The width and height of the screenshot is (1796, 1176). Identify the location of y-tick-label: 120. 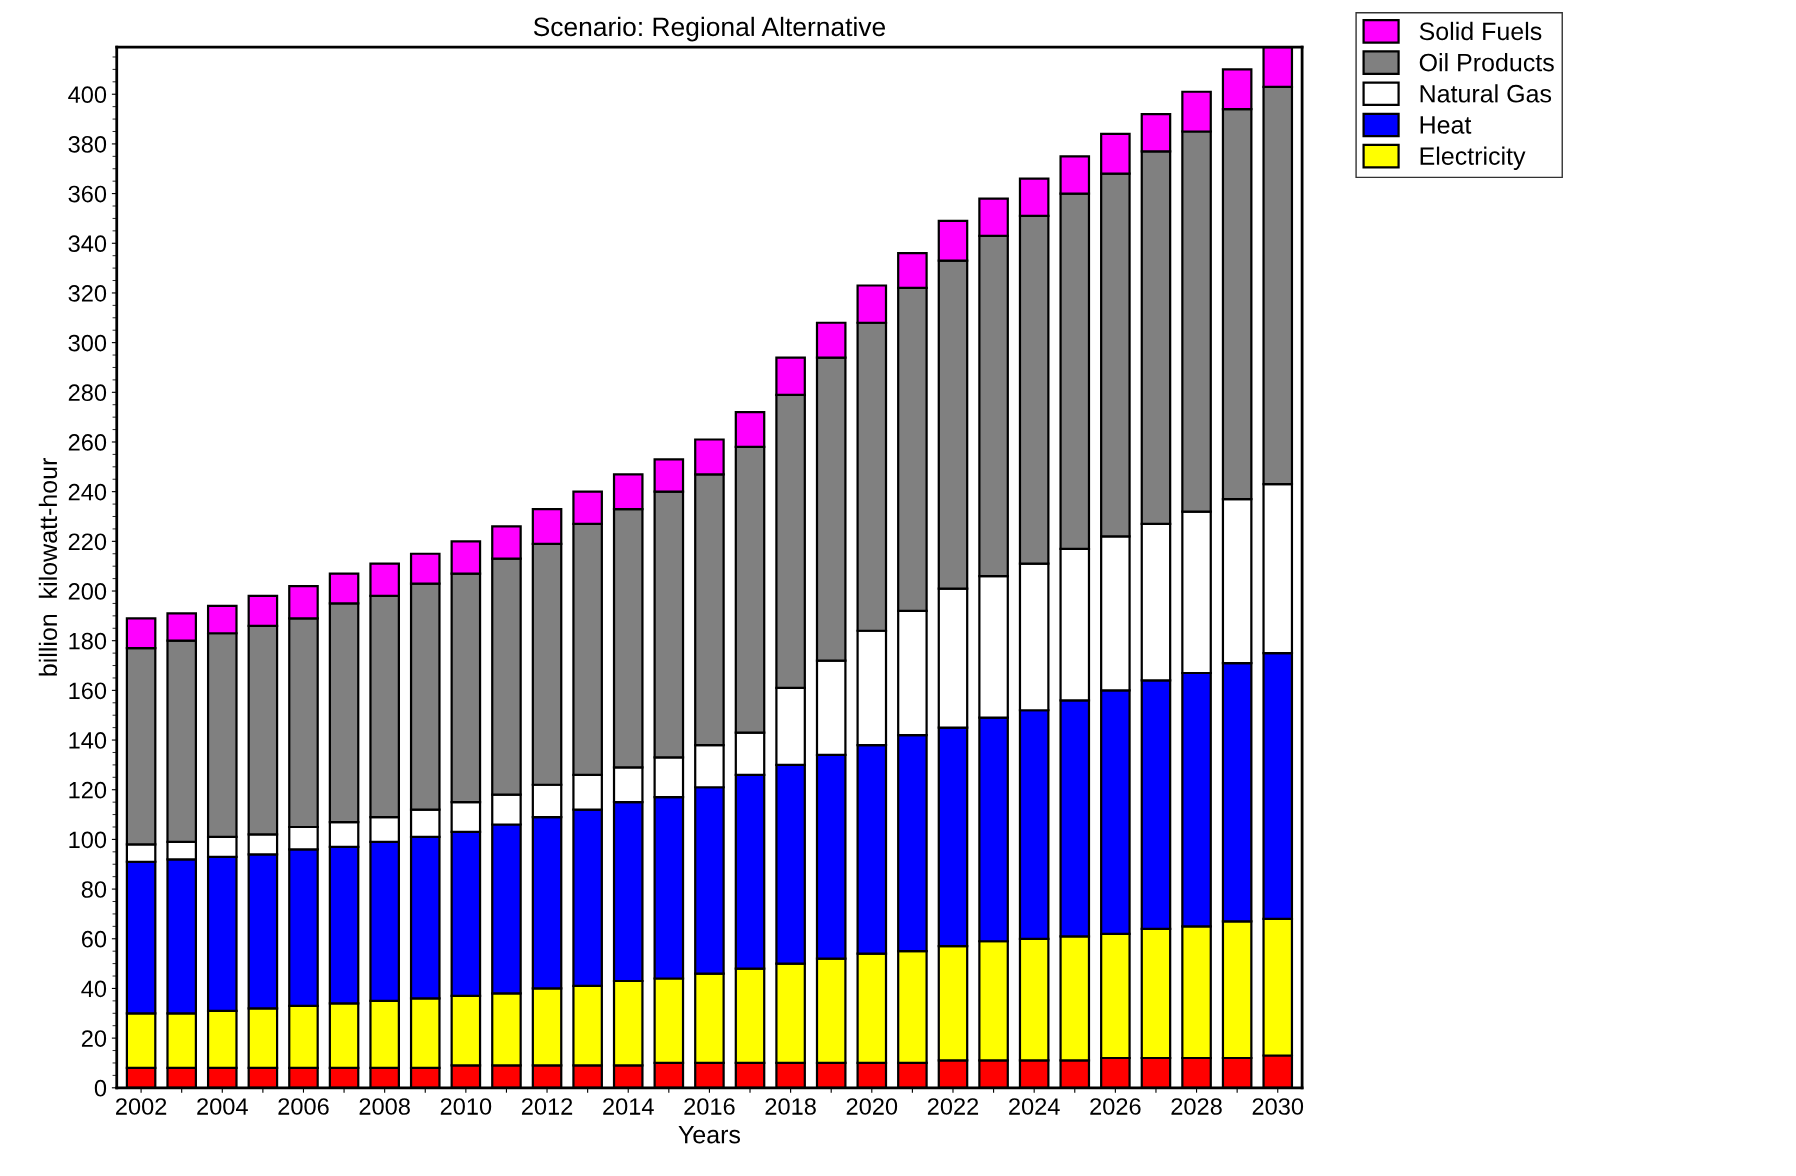
(88, 790).